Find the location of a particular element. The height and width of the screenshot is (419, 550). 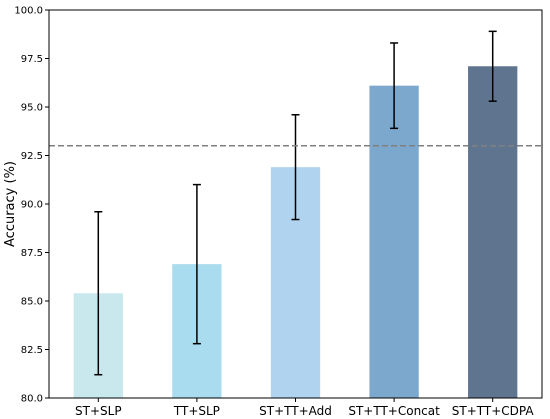

x-tick-label: ST+TT+CDPA is located at coordinates (493, 411).